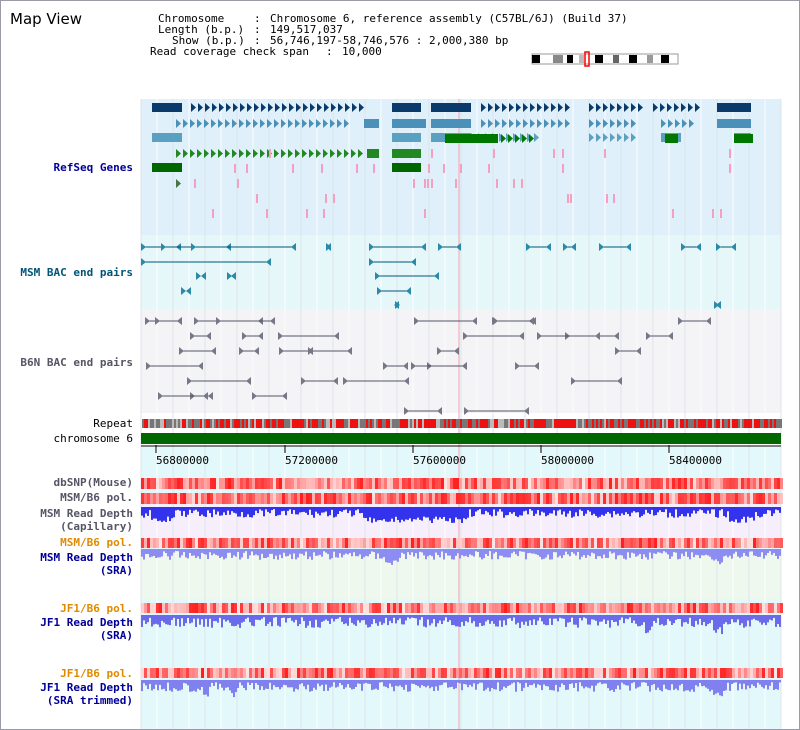  Describe the element at coordinates (452, 160) in the screenshot. I see `refseq-genes-track` at that location.